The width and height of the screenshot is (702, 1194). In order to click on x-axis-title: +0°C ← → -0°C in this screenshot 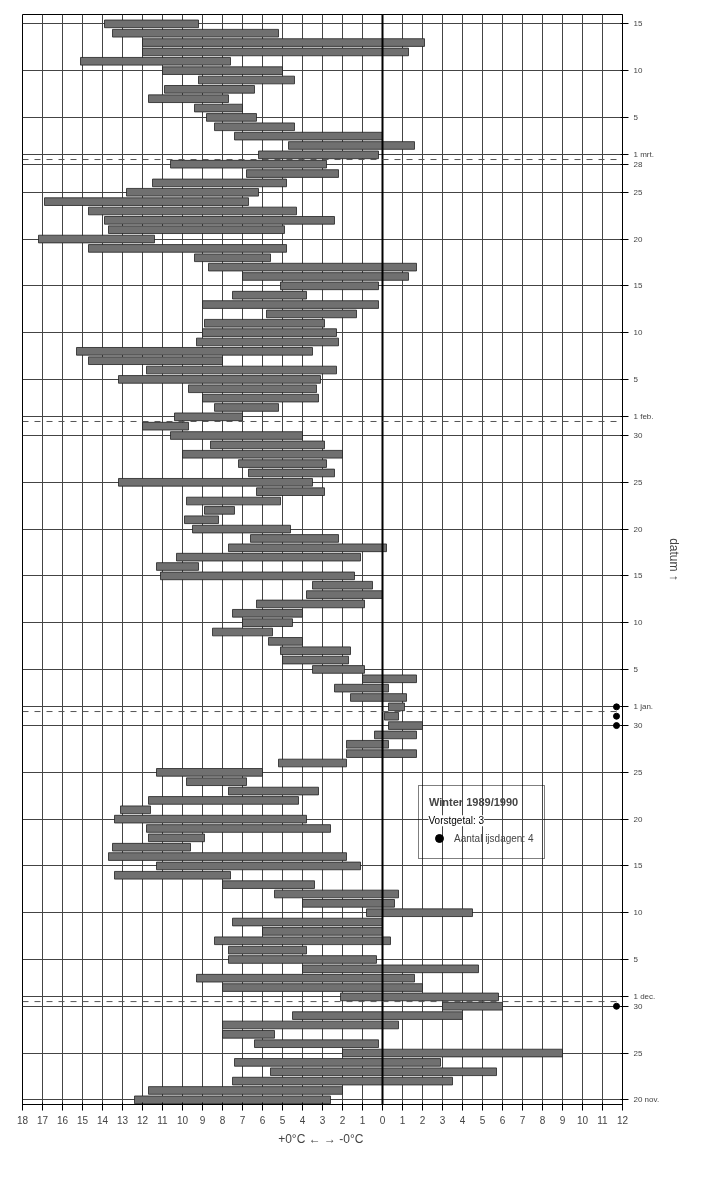, I will do `click(321, 1138)`.